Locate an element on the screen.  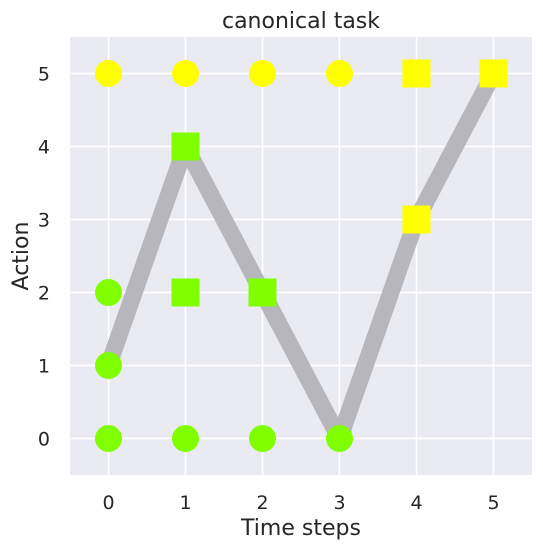
y-tick-label: 0 is located at coordinates (44, 440).